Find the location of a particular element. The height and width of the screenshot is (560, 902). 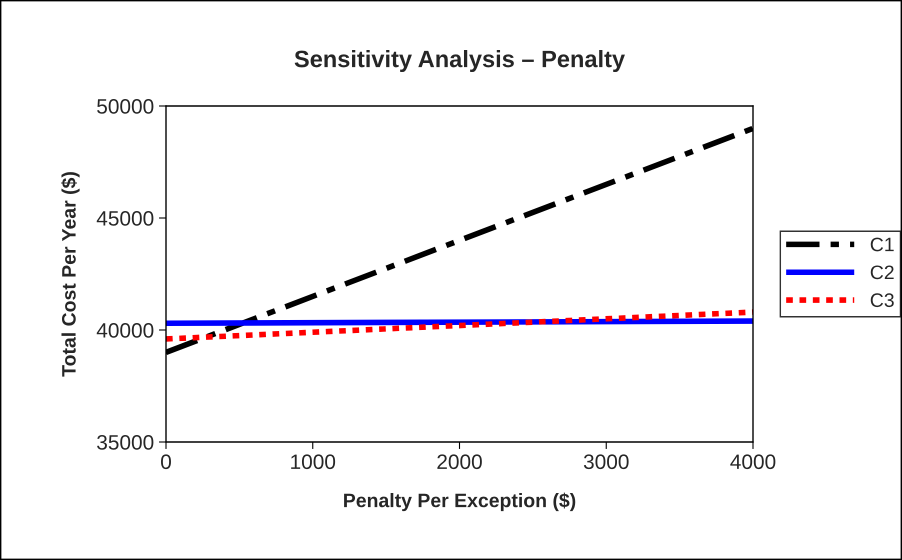

y-tick-label: 35000 is located at coordinates (125, 442).